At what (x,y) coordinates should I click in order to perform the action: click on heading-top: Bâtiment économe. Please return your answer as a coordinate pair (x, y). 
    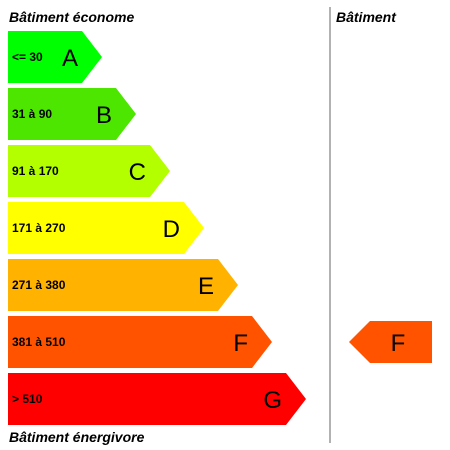
    Looking at the image, I should click on (71, 17).